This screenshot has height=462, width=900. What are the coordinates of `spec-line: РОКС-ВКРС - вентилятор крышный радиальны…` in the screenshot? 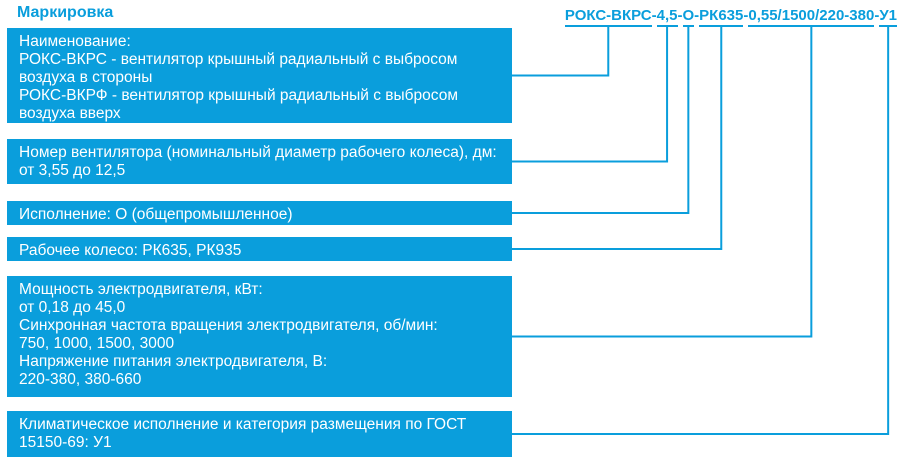 It's located at (238, 59).